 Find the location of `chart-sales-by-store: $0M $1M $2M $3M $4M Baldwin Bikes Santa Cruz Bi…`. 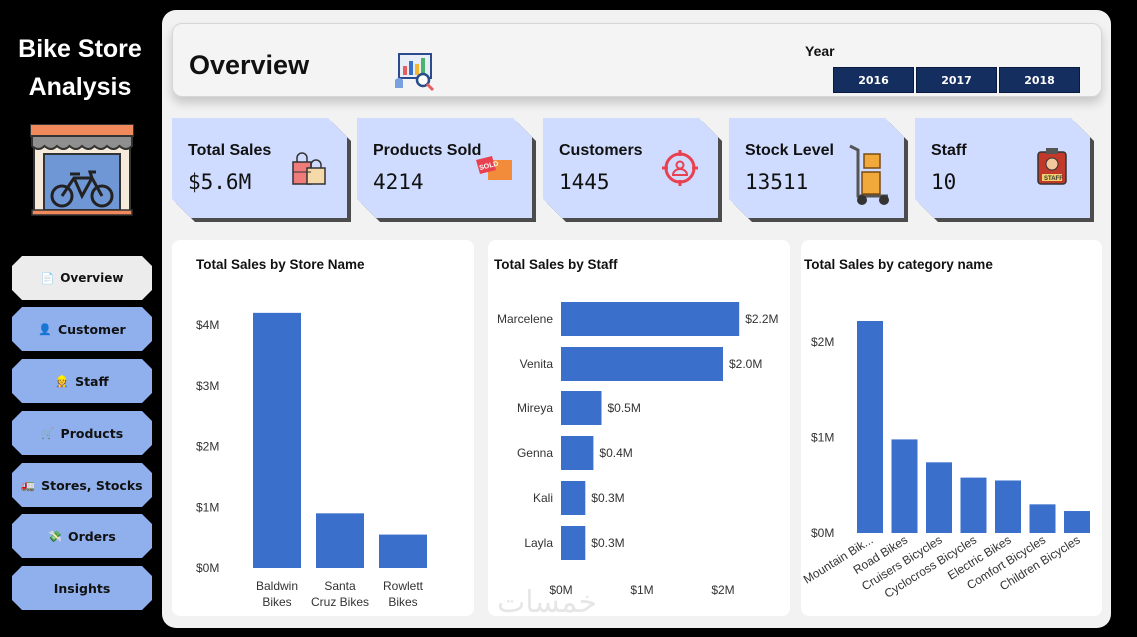

chart-sales-by-store: $0M $1M $2M $3M $4M Baldwin Bikes Santa Cruz Bi… is located at coordinates (311, 460).